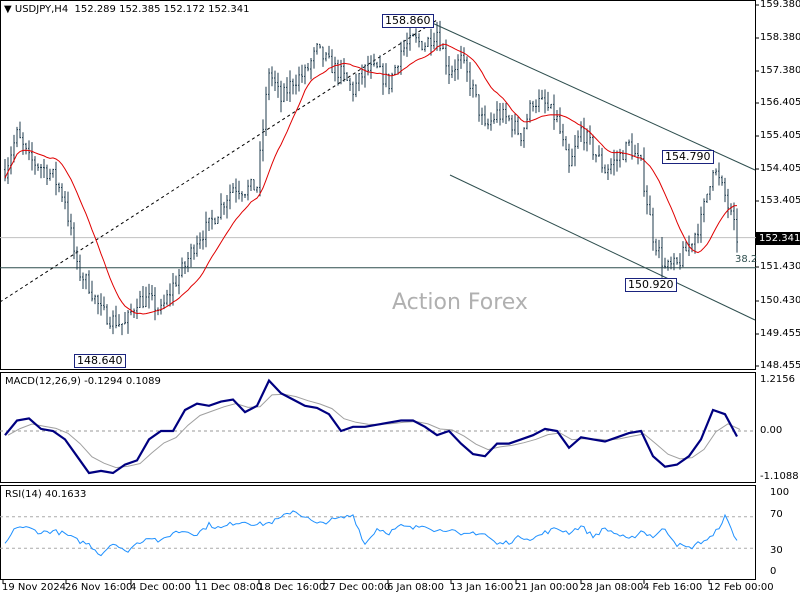 The width and height of the screenshot is (800, 600). I want to click on time-tick: 18 Dec 16:00, so click(292, 587).